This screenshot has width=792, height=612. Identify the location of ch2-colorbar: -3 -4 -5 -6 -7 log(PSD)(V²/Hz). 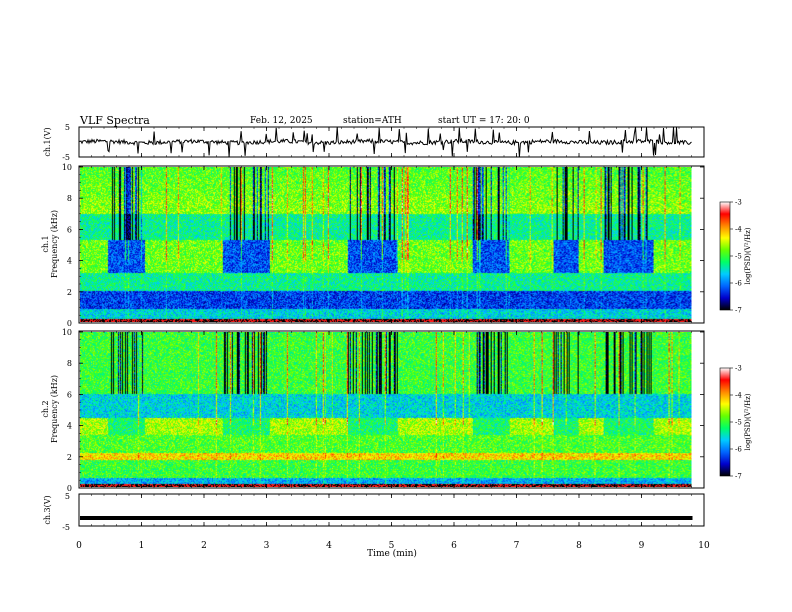
(735, 423).